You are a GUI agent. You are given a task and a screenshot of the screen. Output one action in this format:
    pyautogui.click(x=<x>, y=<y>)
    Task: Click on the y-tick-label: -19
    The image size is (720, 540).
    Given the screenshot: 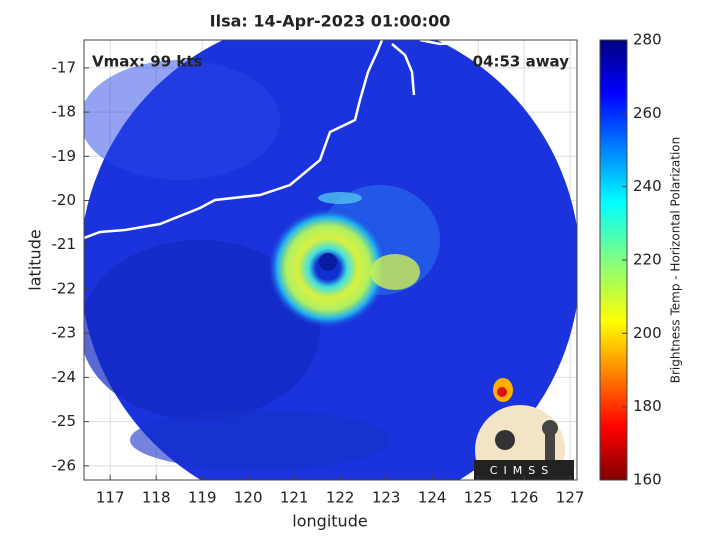 What is the action you would take?
    pyautogui.click(x=64, y=156)
    